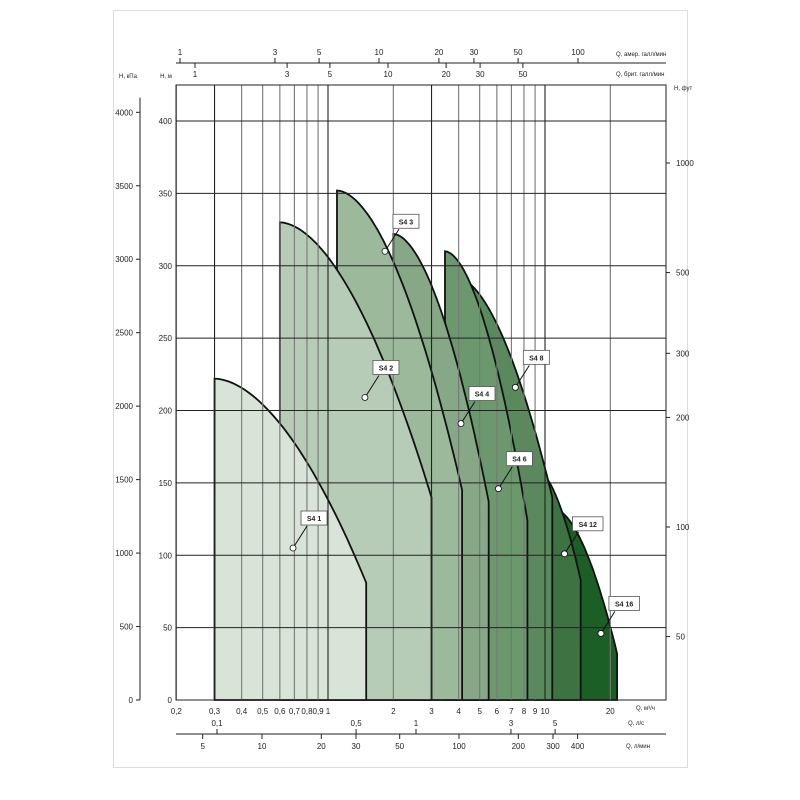 The image size is (800, 800). What do you see at coordinates (295, 711) in the screenshot?
I see `x-tick-label: 0,7` at bounding box center [295, 711].